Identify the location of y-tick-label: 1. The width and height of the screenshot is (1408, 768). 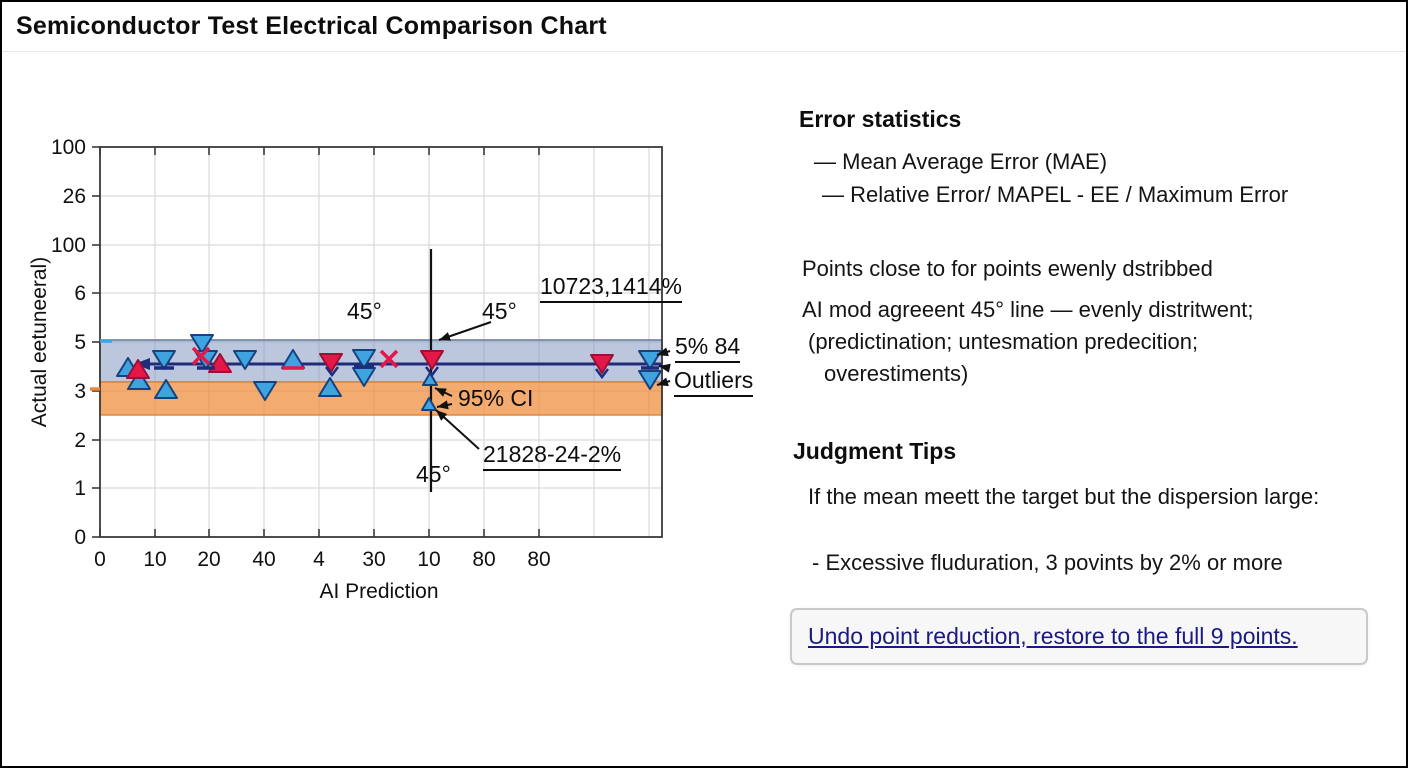
(80, 488).